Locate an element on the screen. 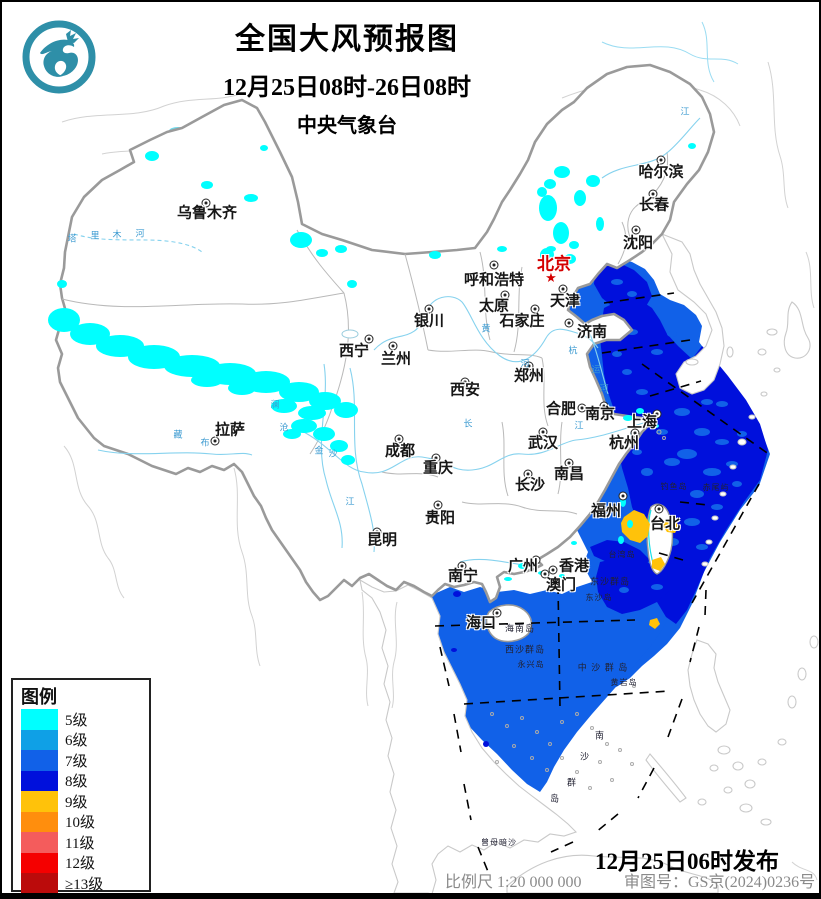  legend-label: 12级 is located at coordinates (80, 864).